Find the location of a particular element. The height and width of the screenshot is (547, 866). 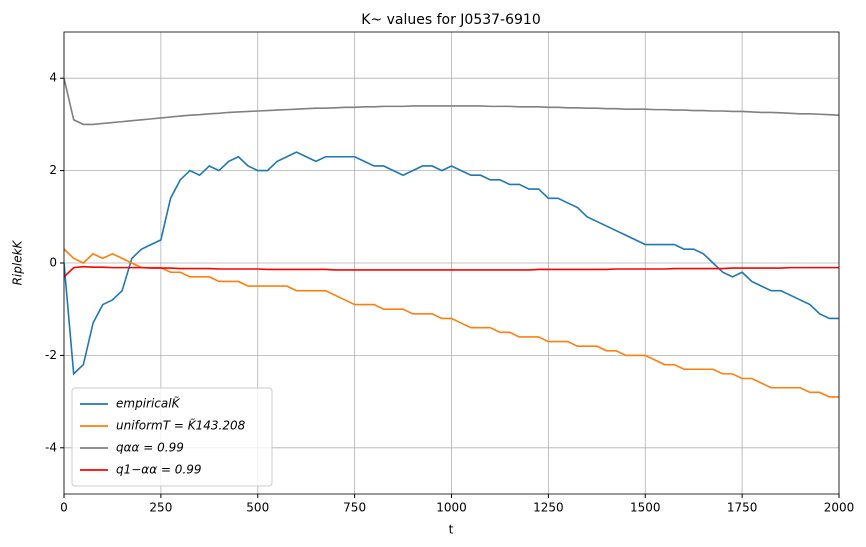

x-tick-label: 1000 is located at coordinates (451, 508).